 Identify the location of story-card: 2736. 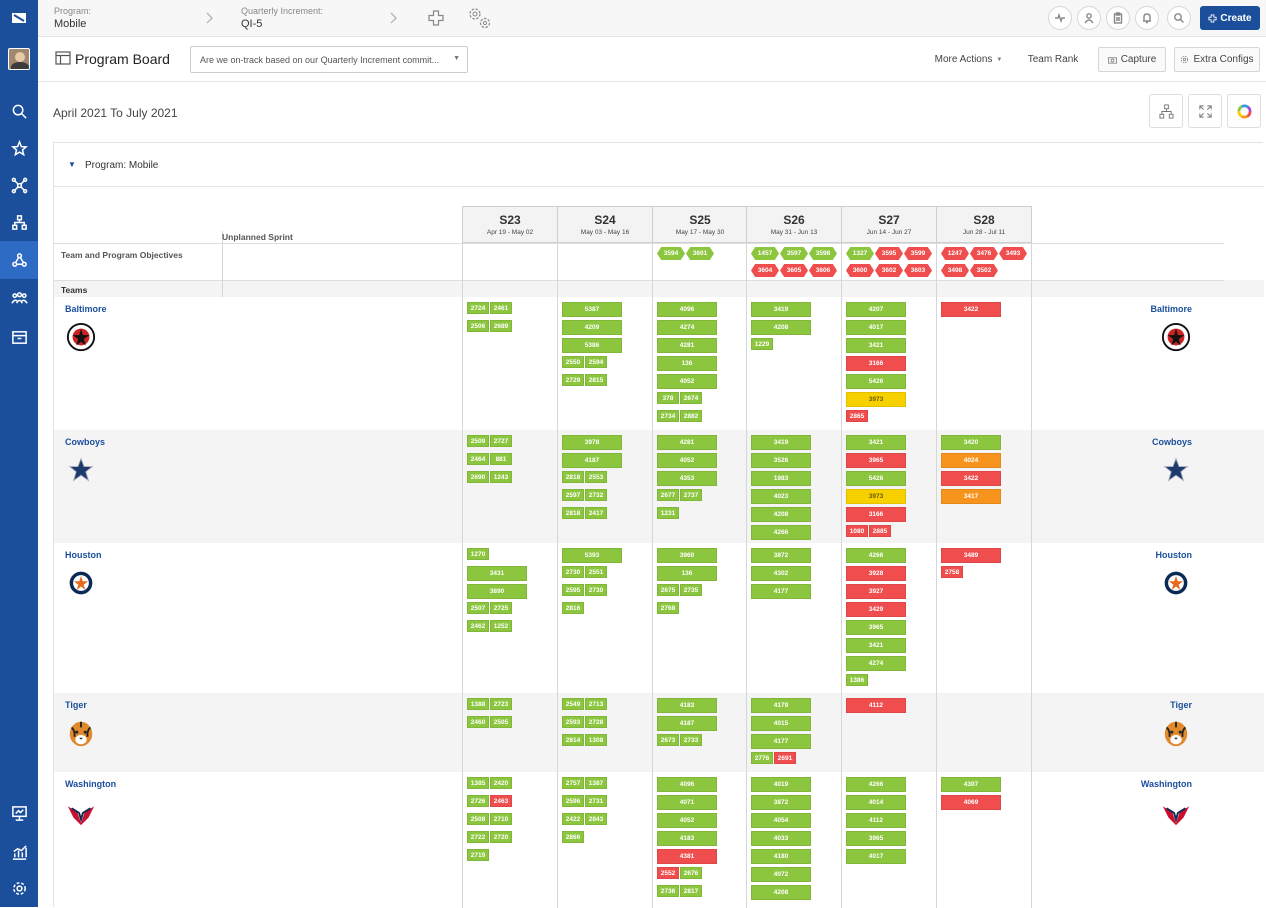
(668, 891).